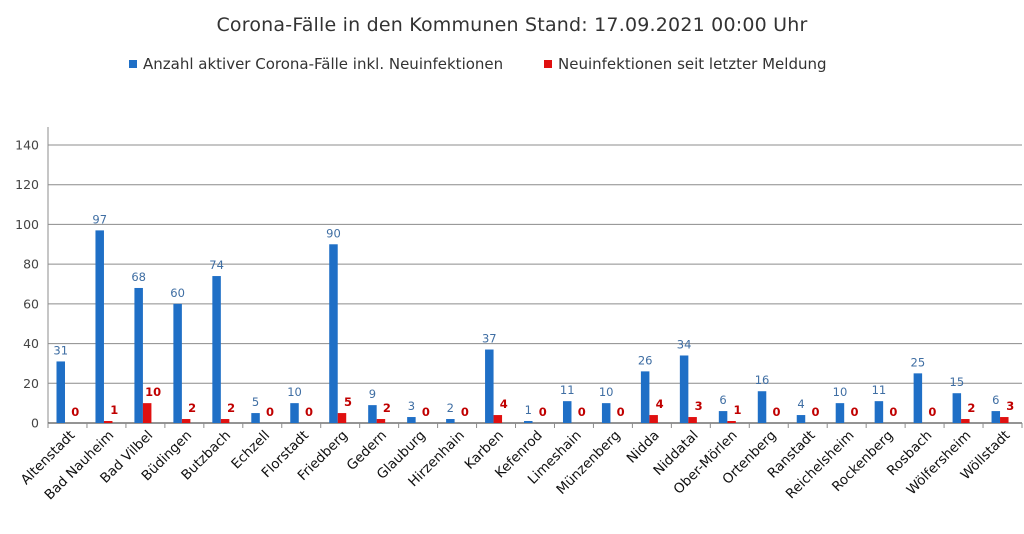  I want to click on data-label-active-cases: 16, so click(762, 380).